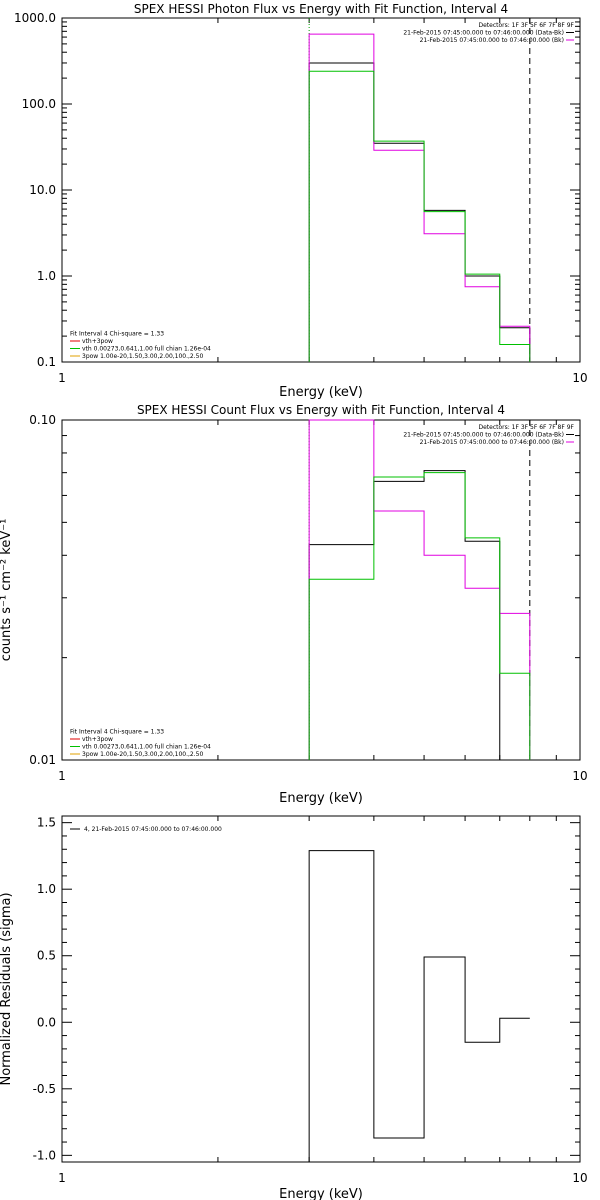 This screenshot has width=600, height=1200. Describe the element at coordinates (42, 420) in the screenshot. I see `y-tick-label: 0.10` at that location.